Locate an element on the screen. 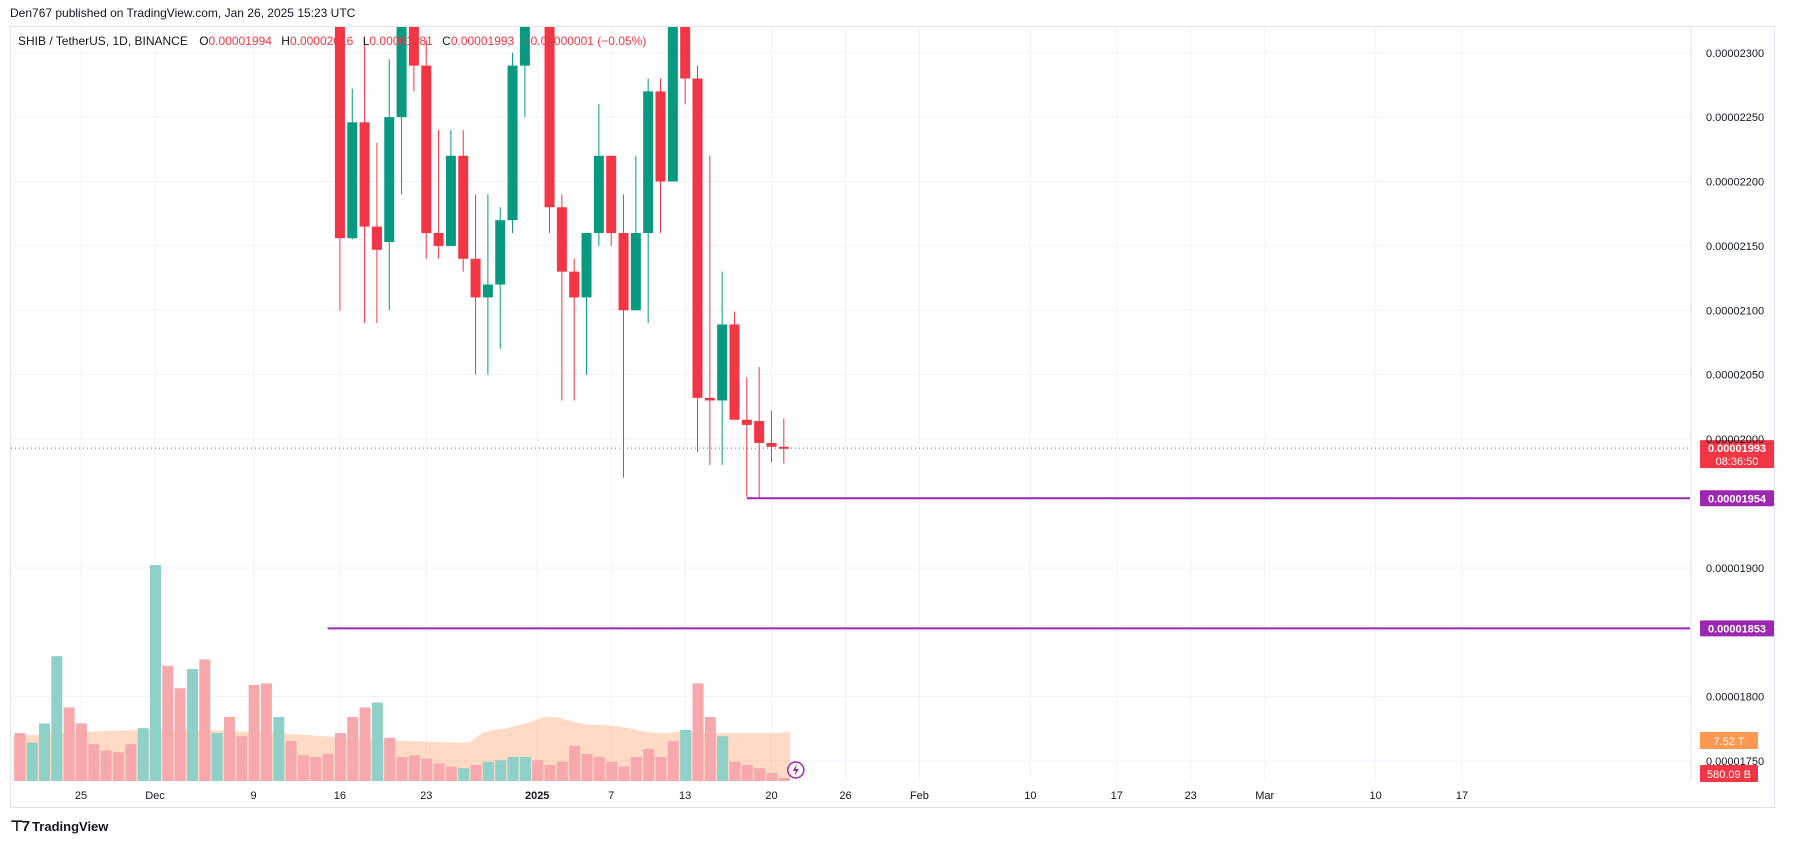 This screenshot has width=1794, height=844. y-tick-label: 0.00002250 is located at coordinates (1735, 118).